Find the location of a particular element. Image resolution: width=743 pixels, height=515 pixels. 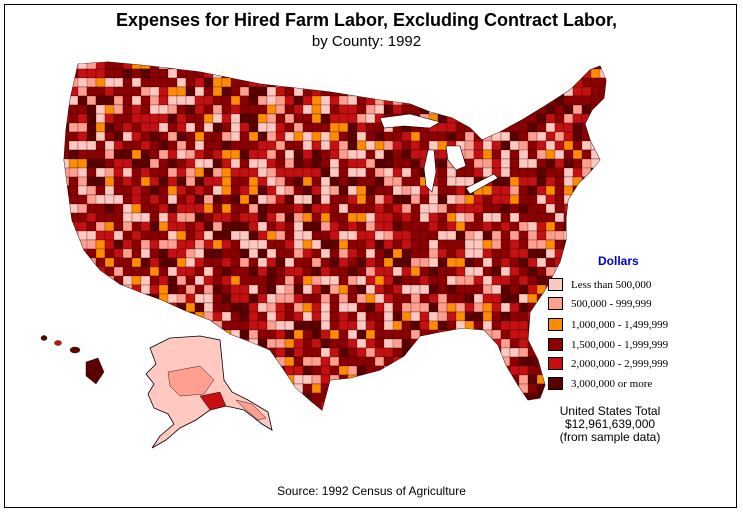

us-total-value: $12,961,639,000 is located at coordinates (610, 424).